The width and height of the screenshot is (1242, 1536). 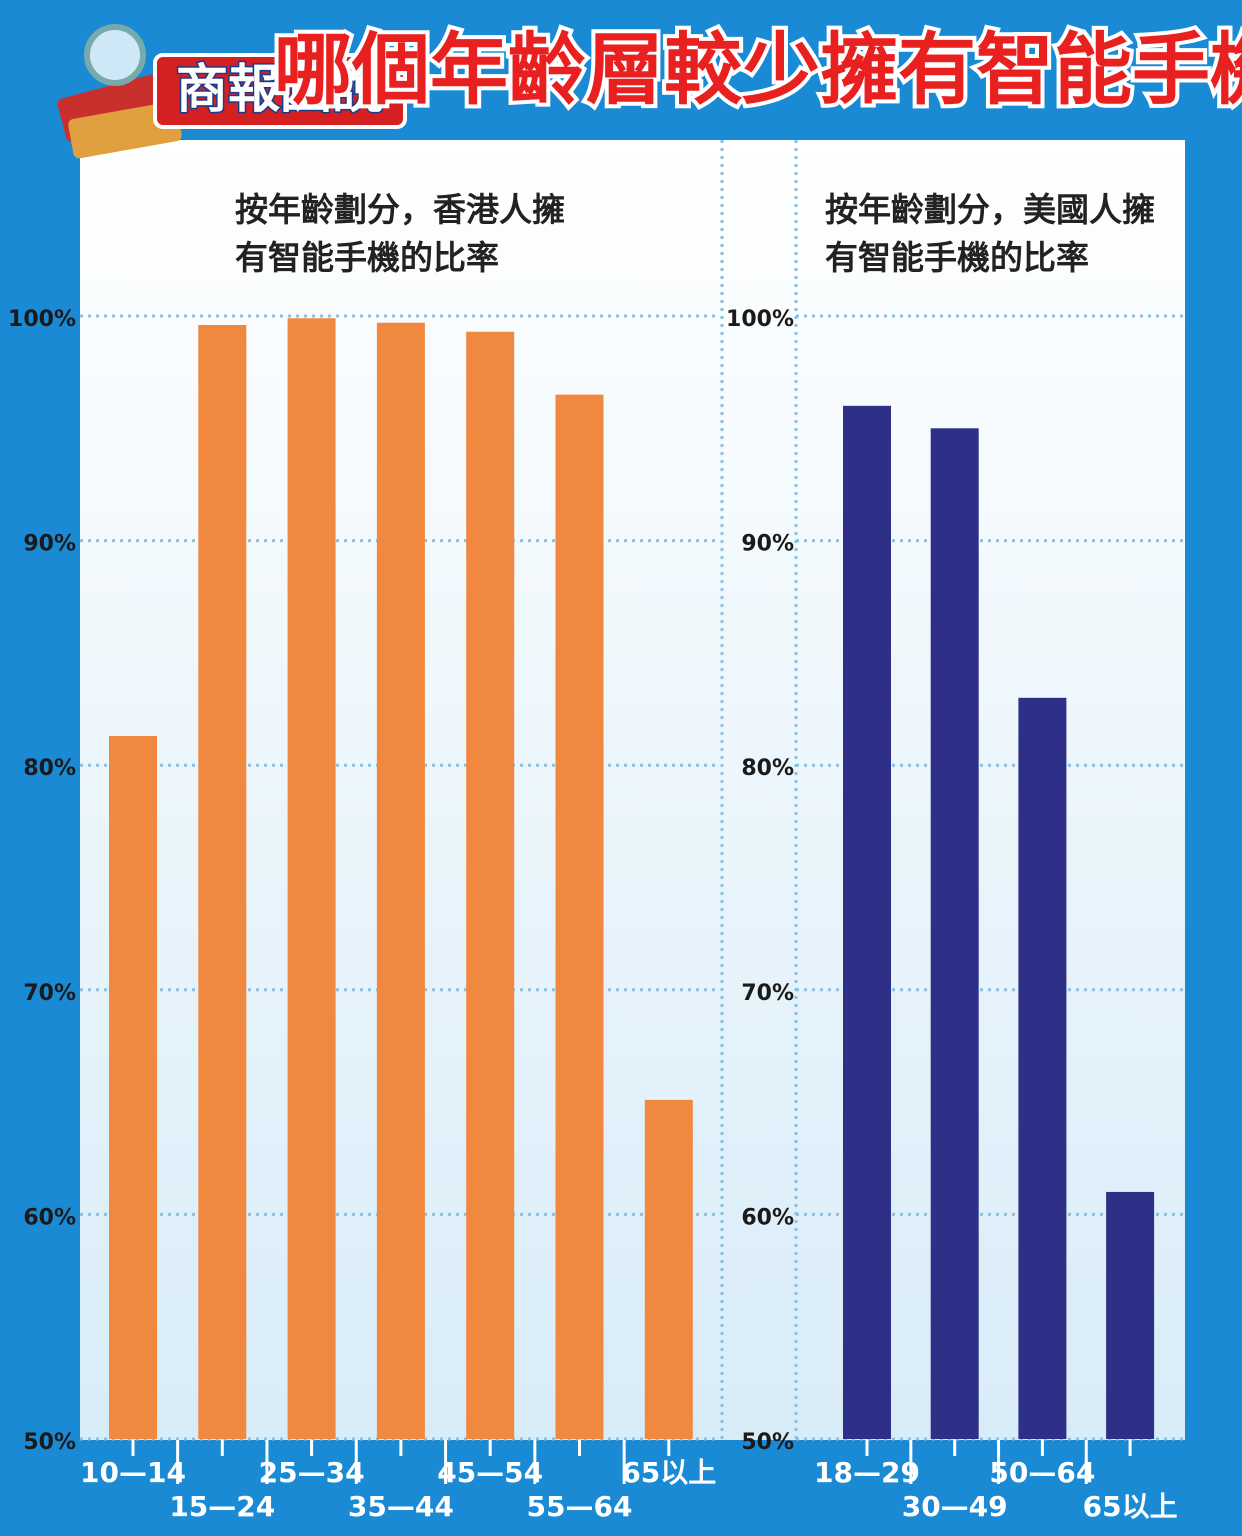 I want to click on chart-title: 按年齡劃分，香港人擁有智能手機的比率, so click(x=400, y=233).